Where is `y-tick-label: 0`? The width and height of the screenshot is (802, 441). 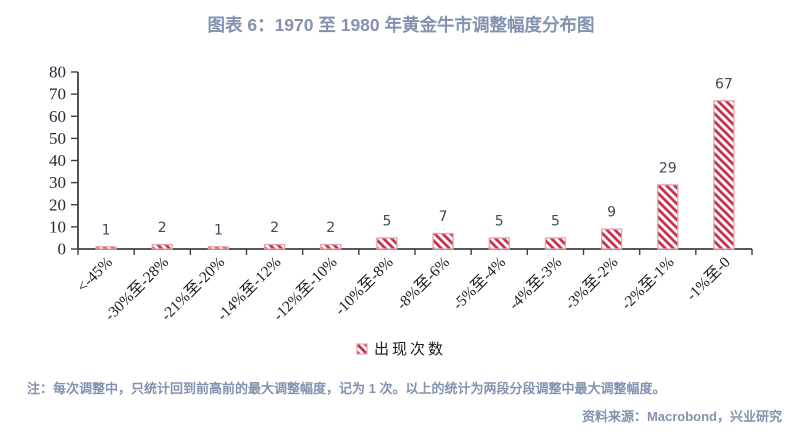
y-tick-label: 0 is located at coordinates (62, 249).